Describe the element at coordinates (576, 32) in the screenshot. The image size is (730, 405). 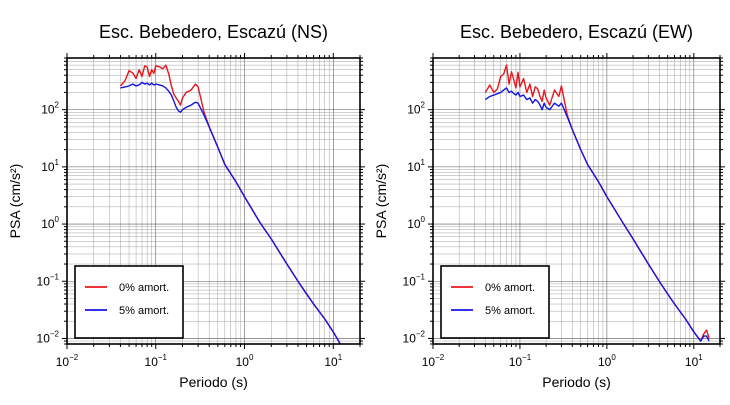
I see `chart-title: Esc. Bebedero, Escazú (EW)` at that location.